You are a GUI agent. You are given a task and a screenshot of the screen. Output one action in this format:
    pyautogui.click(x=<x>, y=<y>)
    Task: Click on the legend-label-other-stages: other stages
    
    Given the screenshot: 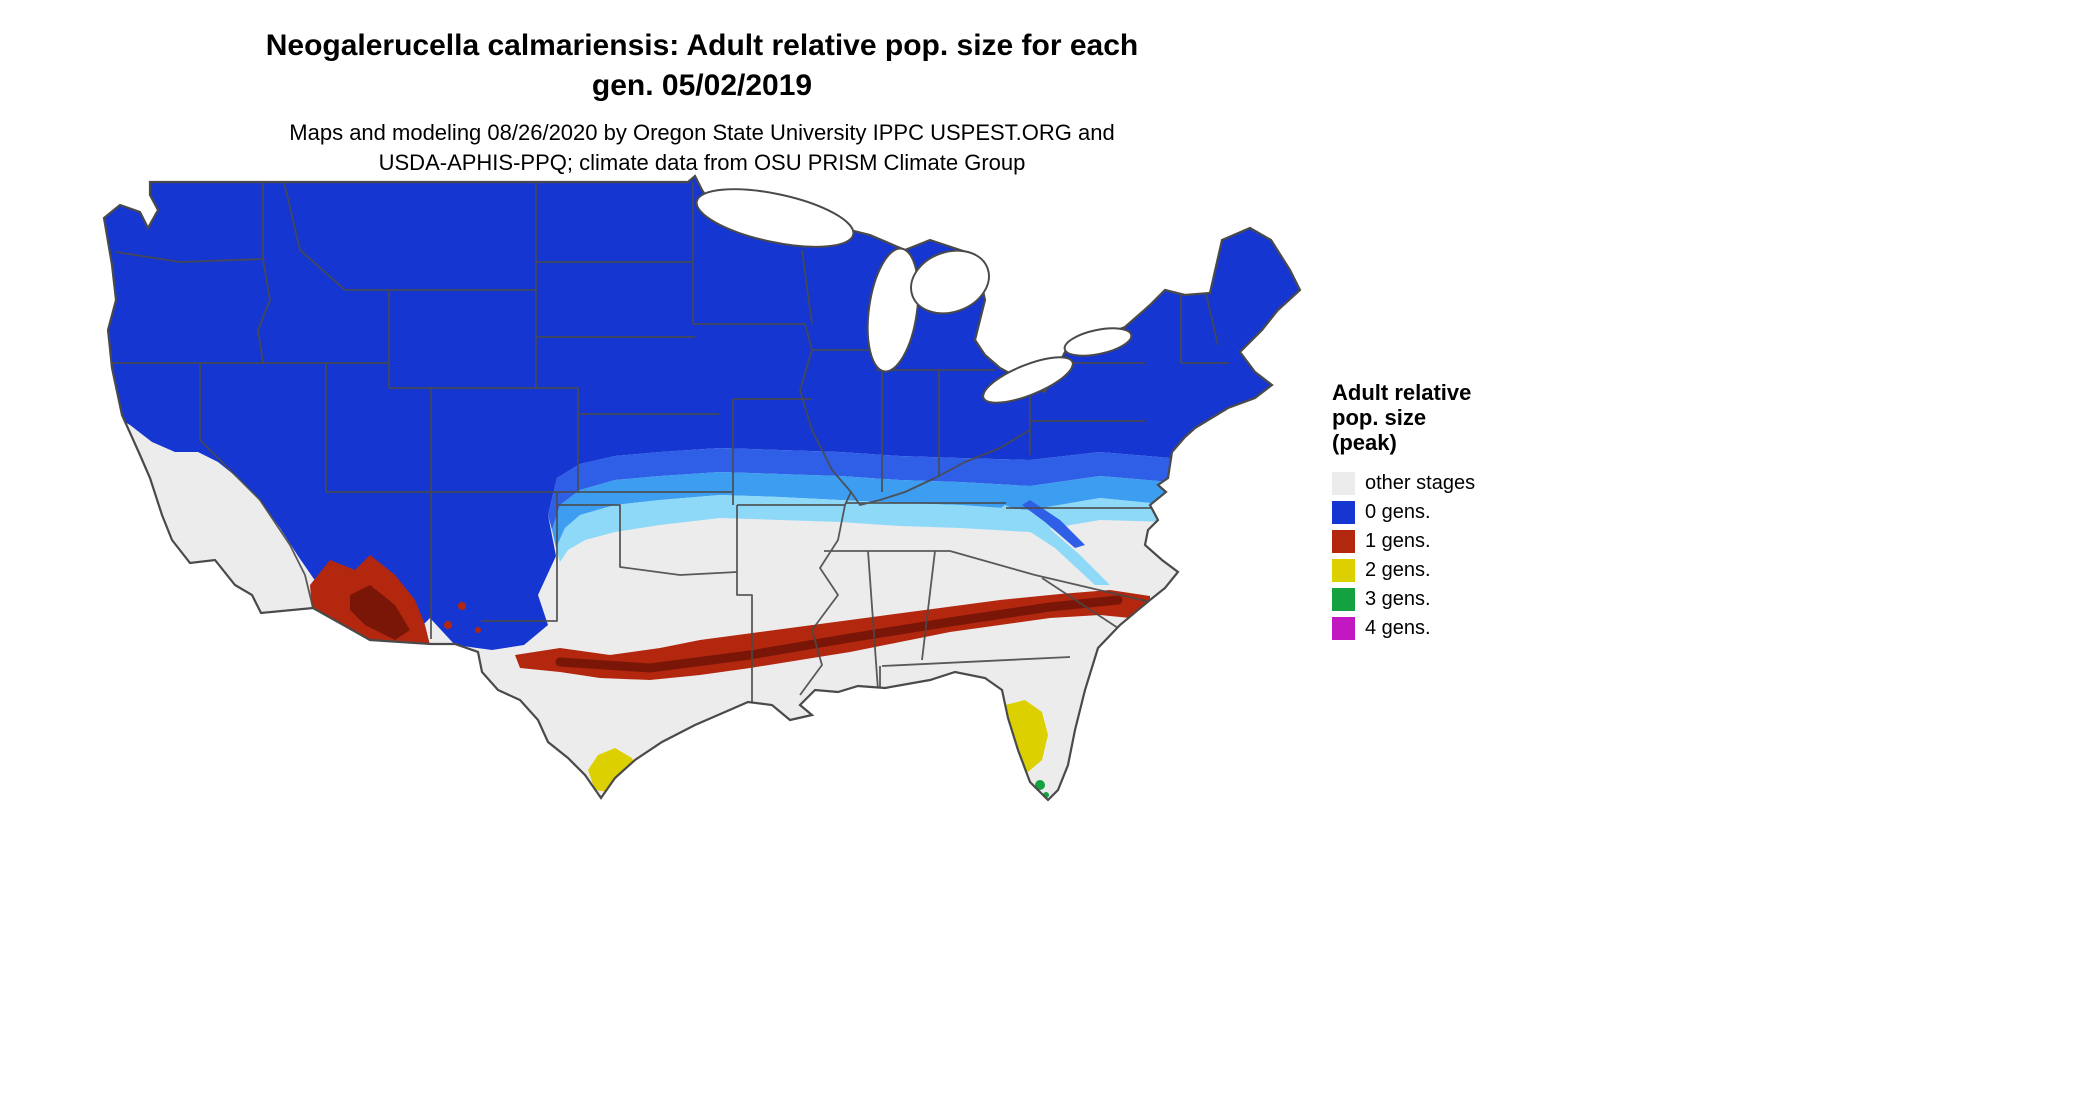 What is the action you would take?
    pyautogui.click(x=1420, y=483)
    